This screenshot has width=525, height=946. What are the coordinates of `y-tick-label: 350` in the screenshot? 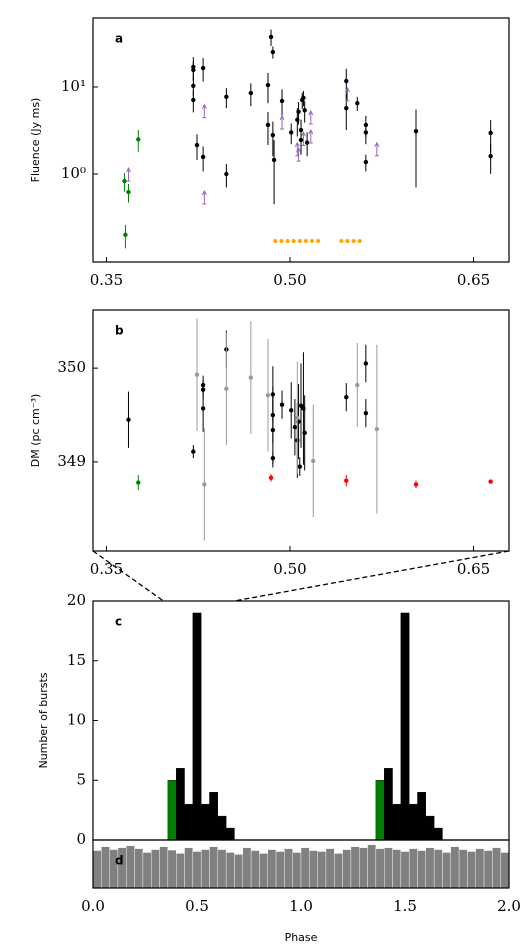 It's located at (71, 367).